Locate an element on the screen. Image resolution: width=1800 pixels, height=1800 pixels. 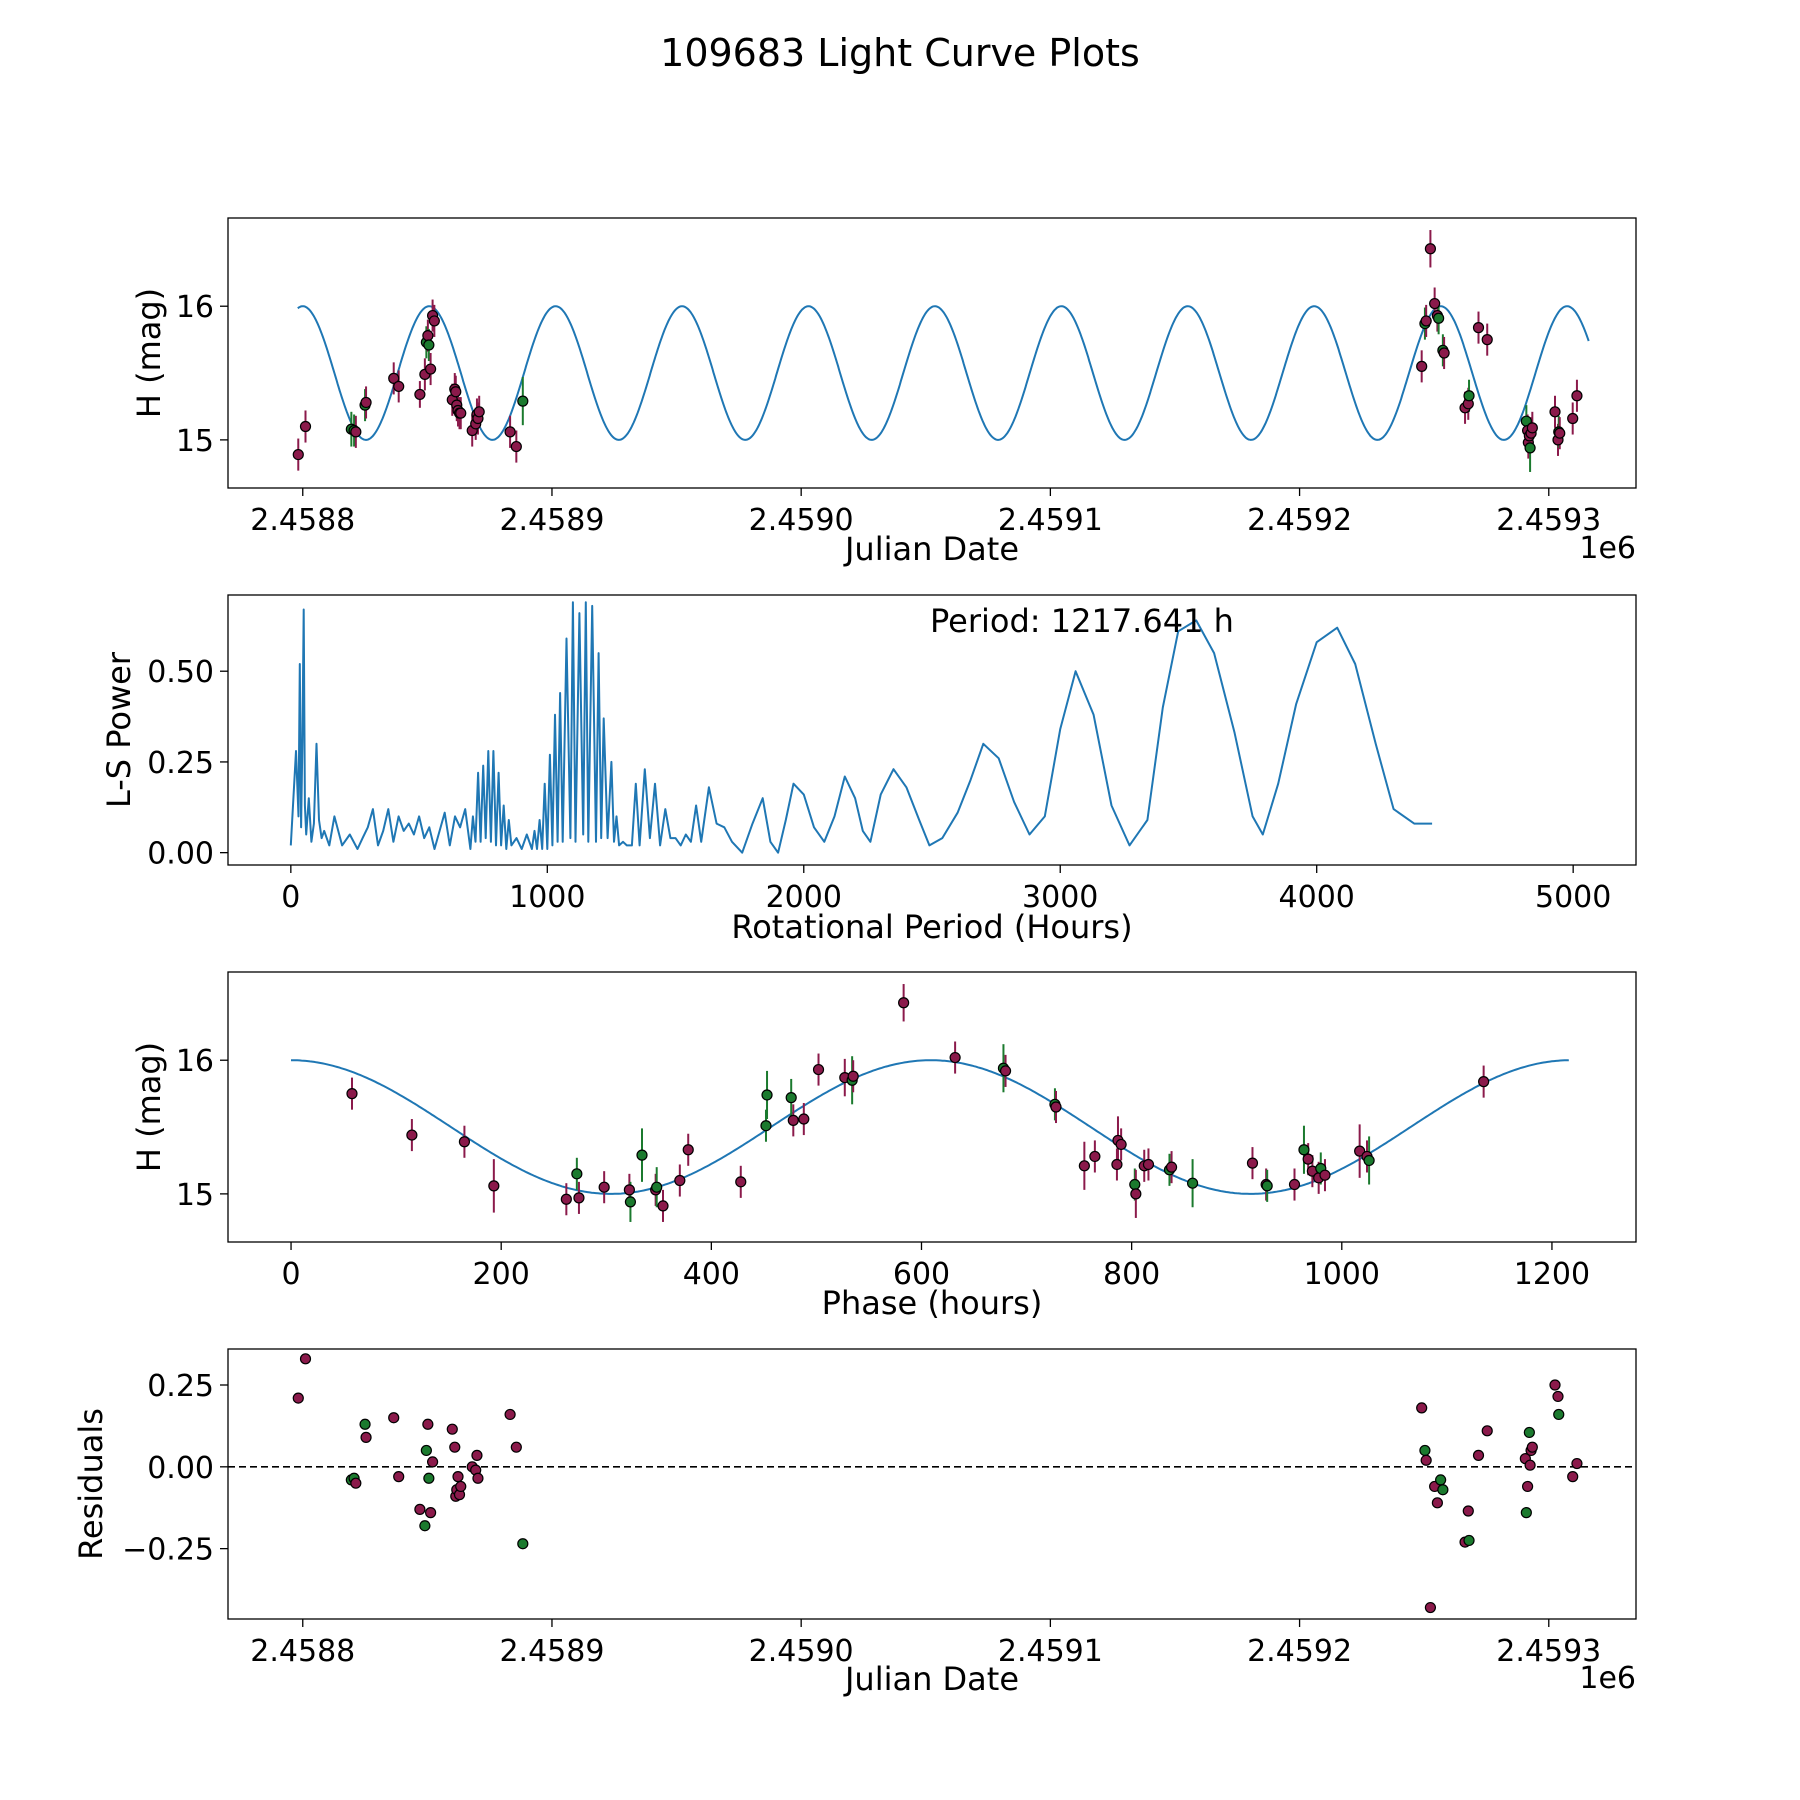
panel-residuals-frame is located at coordinates (932, 1484).